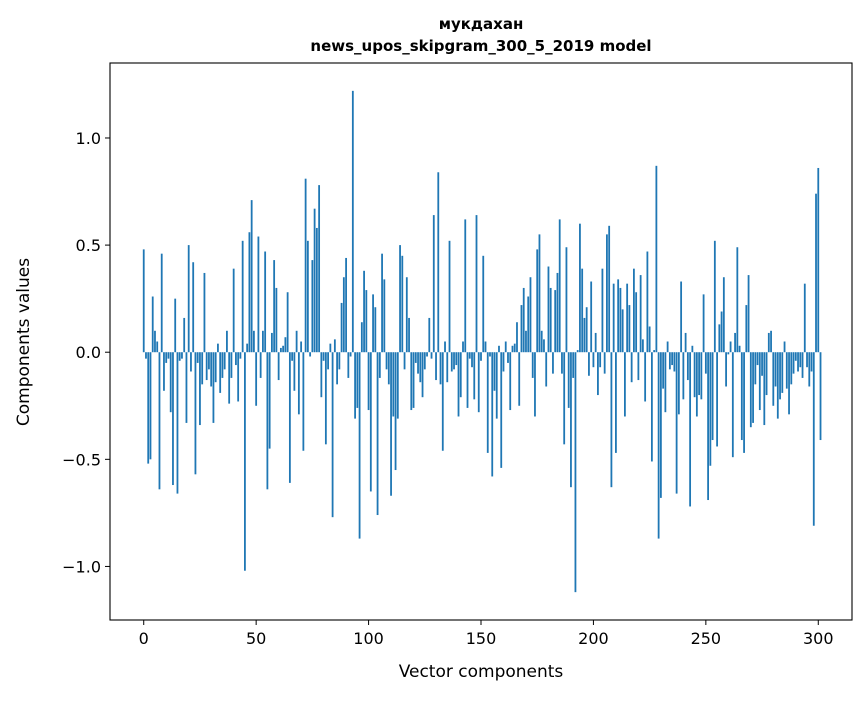  What do you see at coordinates (480, 46) in the screenshot?
I see `chart-subtitle: news_upos_skipgram_300_5_2019 model` at bounding box center [480, 46].